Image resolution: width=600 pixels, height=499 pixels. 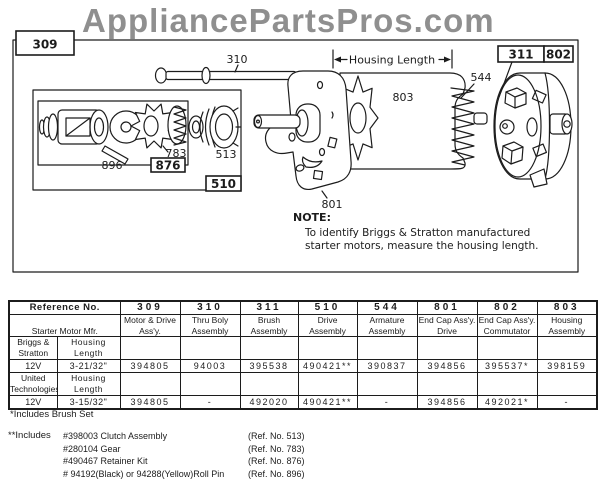 I want to click on col-name-803: Housing Assembly, so click(x=567, y=325).